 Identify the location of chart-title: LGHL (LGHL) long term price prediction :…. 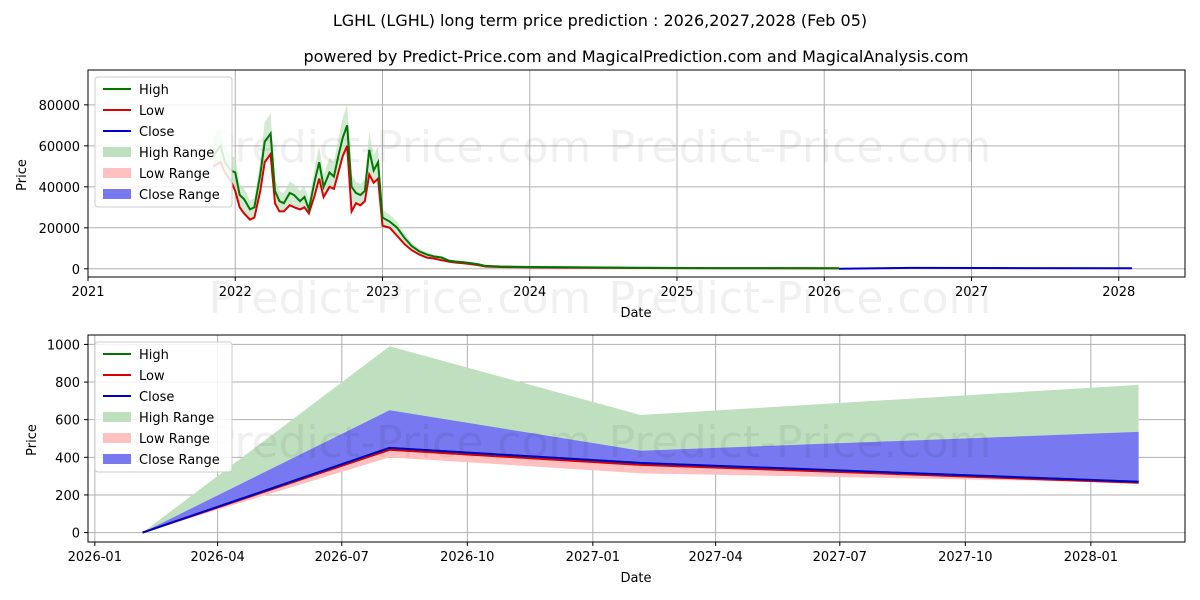
(600, 20).